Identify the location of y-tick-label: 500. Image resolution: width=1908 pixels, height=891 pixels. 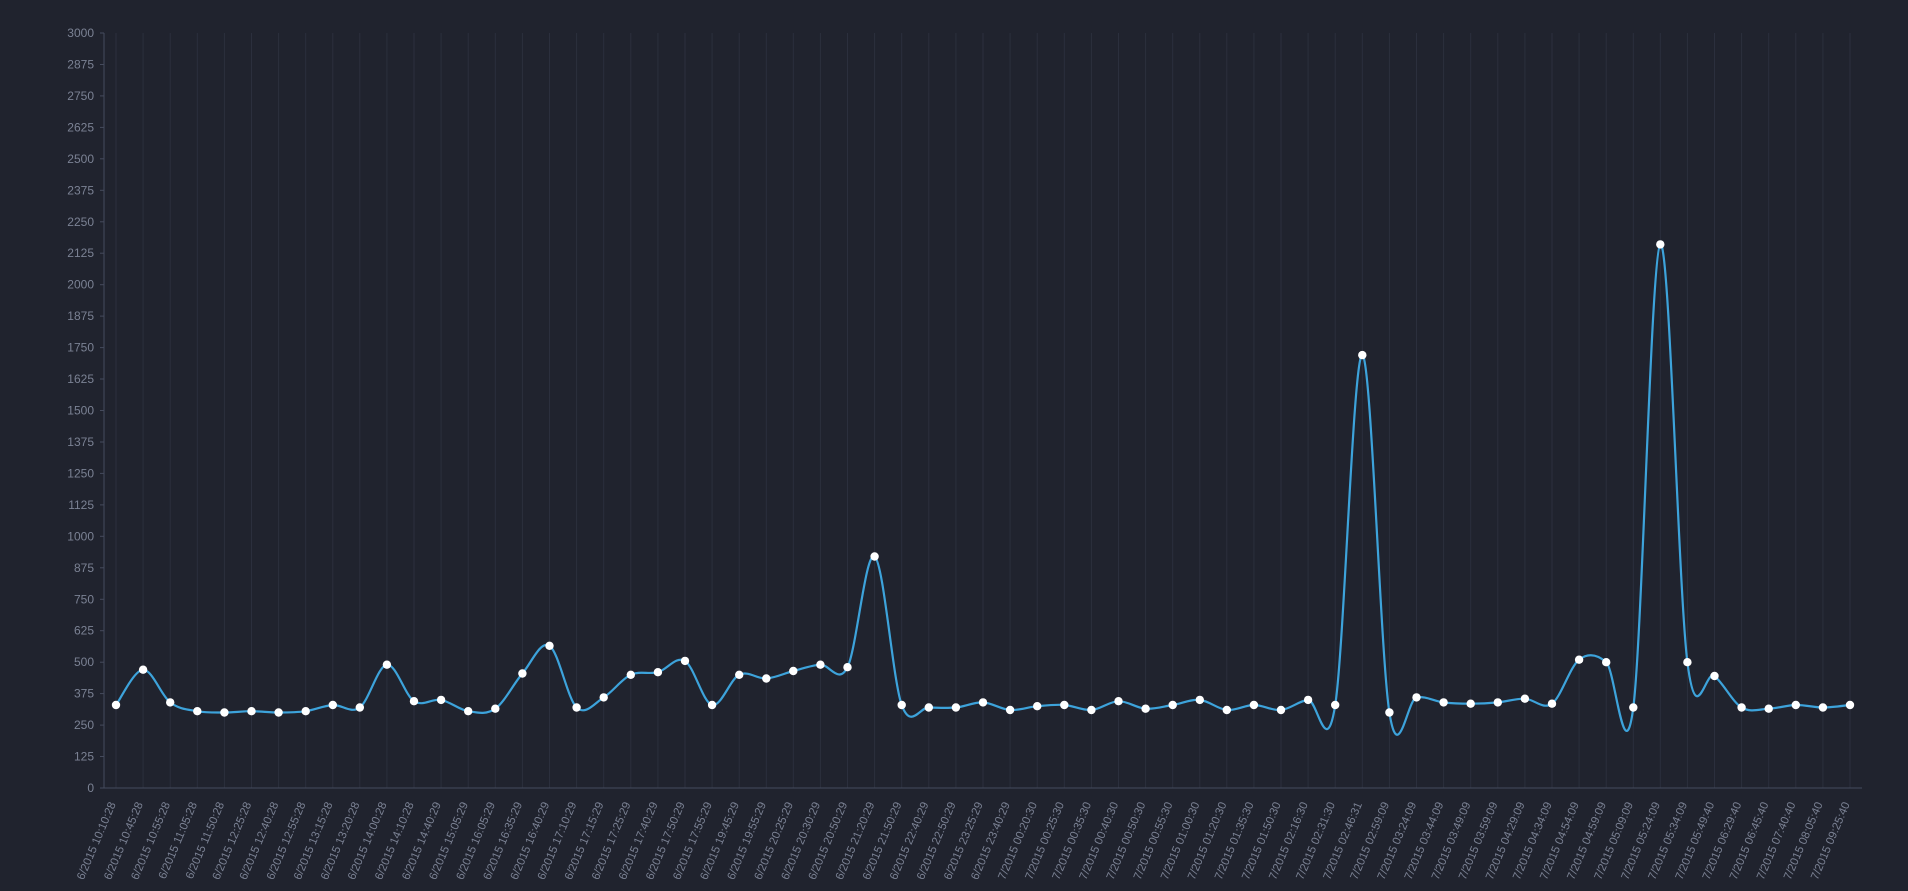
(84, 662).